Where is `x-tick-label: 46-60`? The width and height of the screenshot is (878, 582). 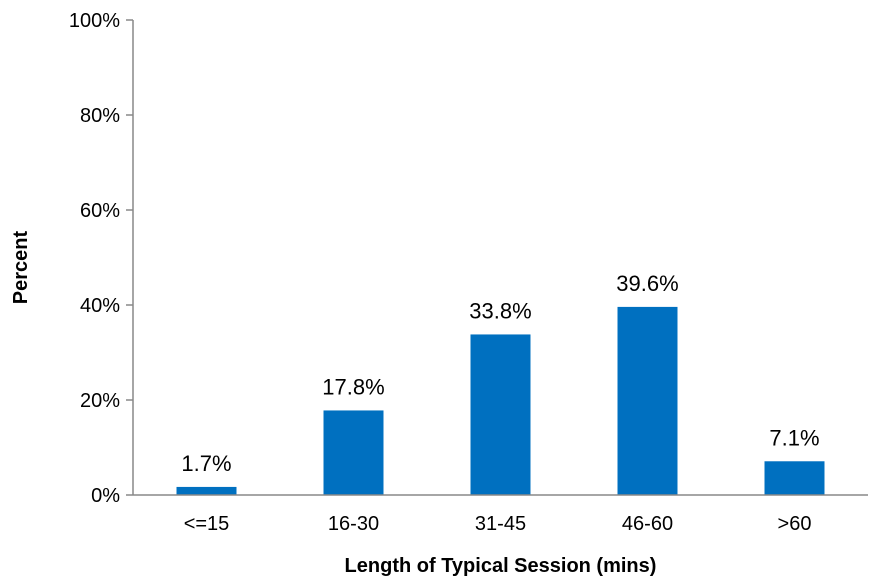
x-tick-label: 46-60 is located at coordinates (647, 524).